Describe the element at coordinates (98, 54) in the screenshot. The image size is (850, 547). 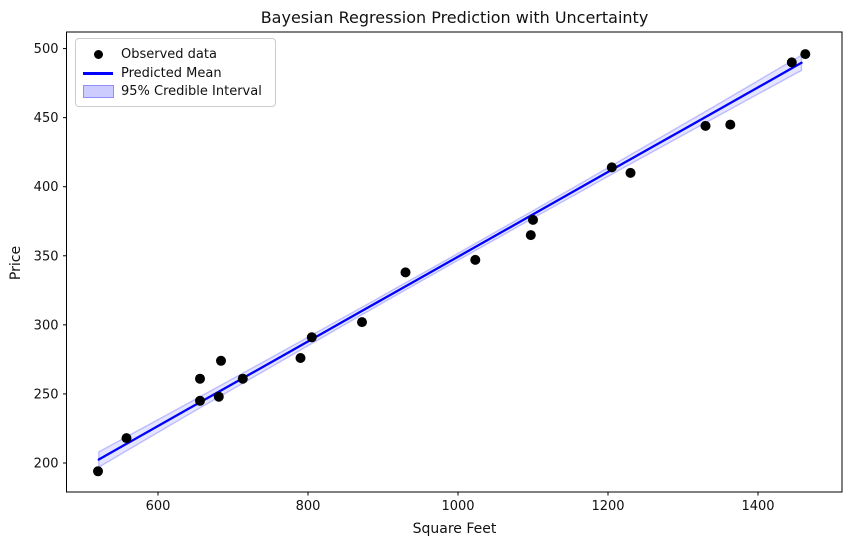
I see `observed-data-marker-icon` at that location.